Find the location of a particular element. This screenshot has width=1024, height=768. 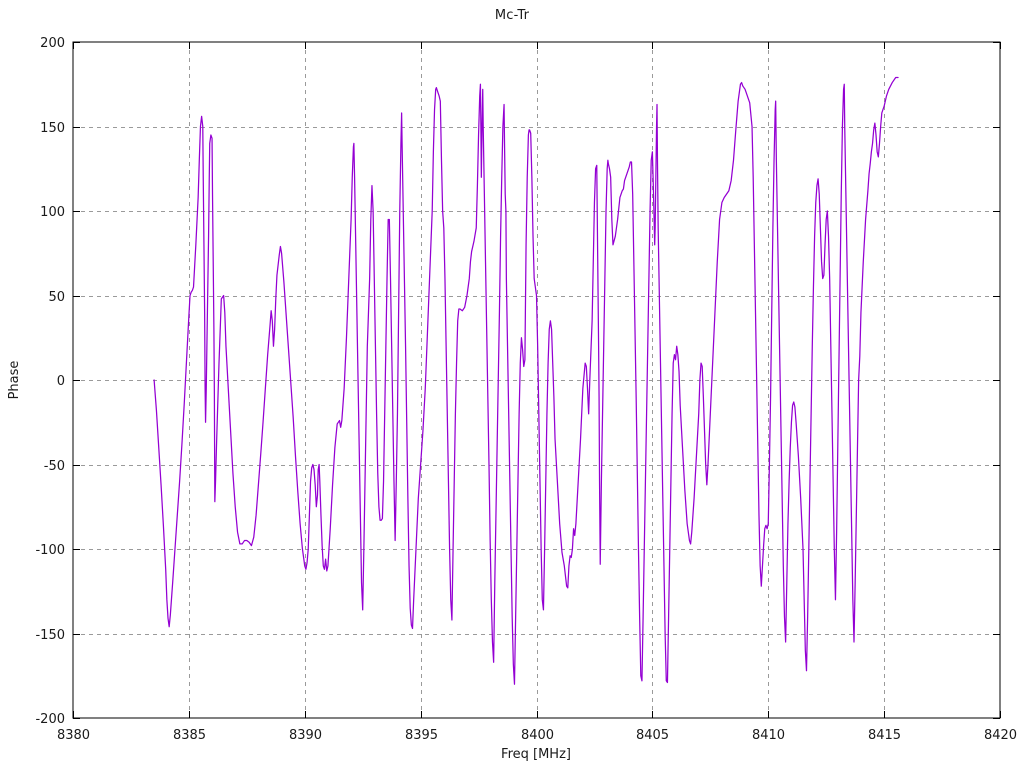

y-tick-label: -150 is located at coordinates (50, 635).